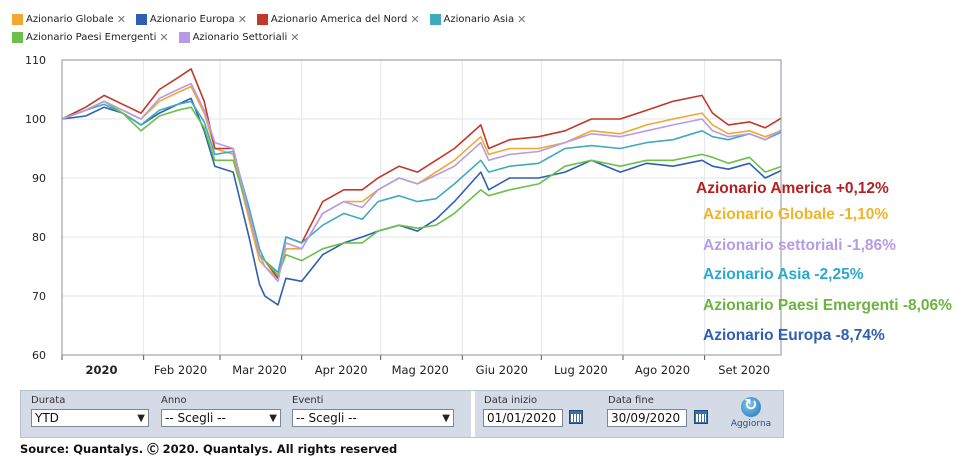  What do you see at coordinates (326, 418) in the screenshot?
I see `eventi-value: -- Scegli --` at bounding box center [326, 418].